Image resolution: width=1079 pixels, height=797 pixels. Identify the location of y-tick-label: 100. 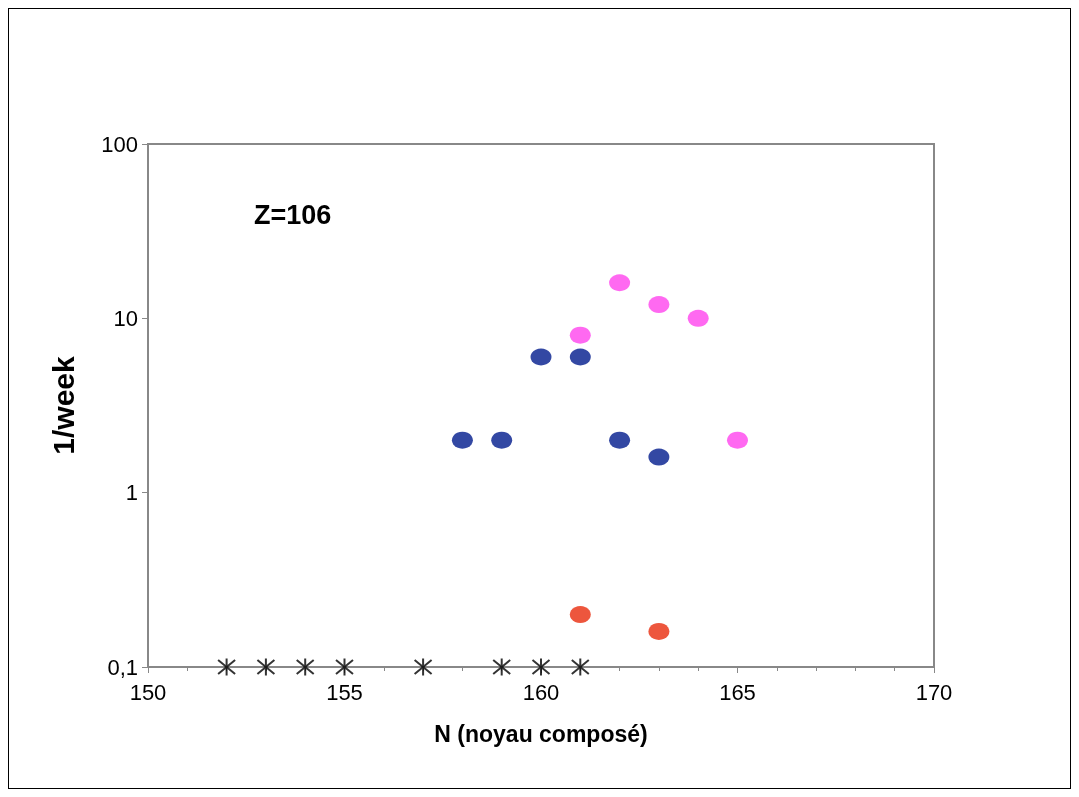
(119, 144).